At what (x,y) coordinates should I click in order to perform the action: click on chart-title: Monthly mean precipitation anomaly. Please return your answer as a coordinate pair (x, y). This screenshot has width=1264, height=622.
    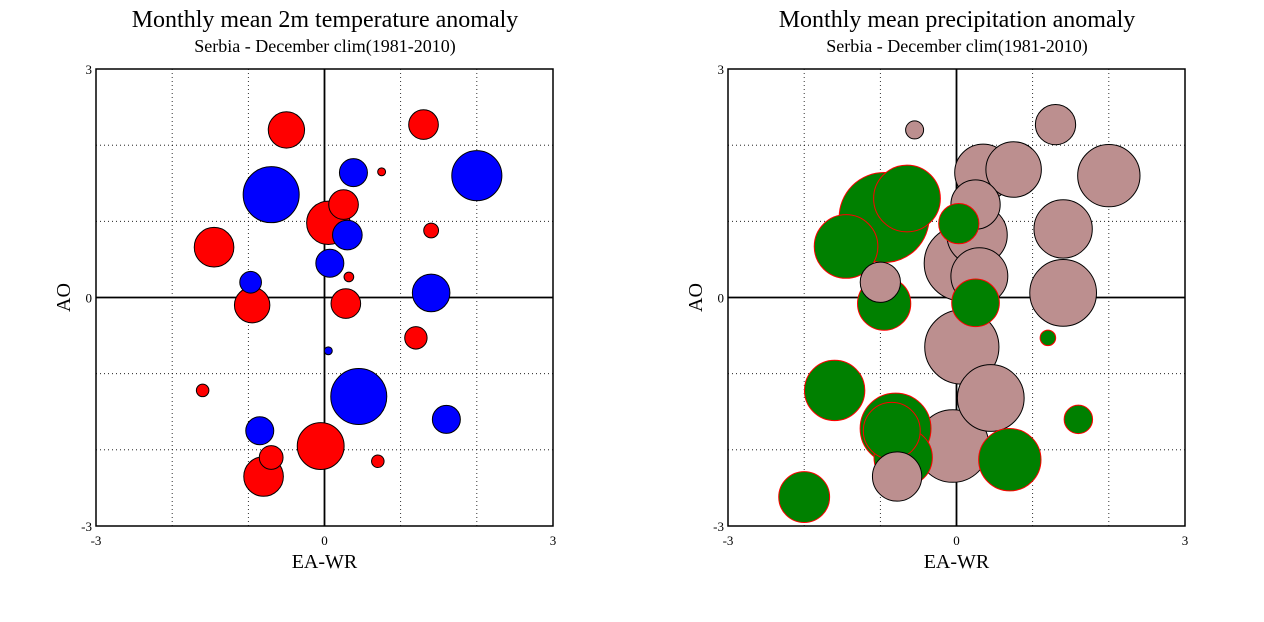
    Looking at the image, I should click on (957, 20).